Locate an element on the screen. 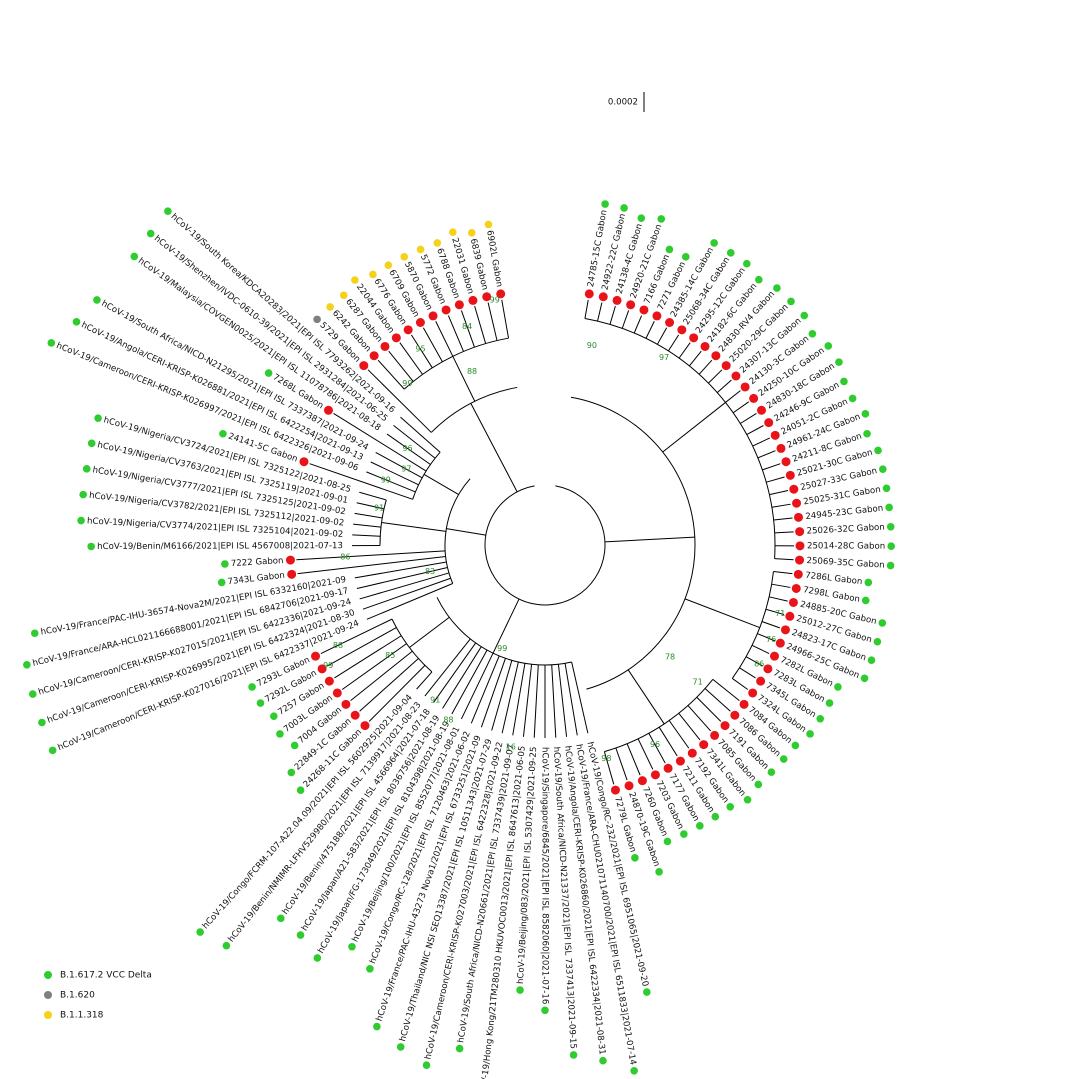 The height and width of the screenshot is (1079, 1084). leaf-label: 7222 Gabon is located at coordinates (257, 562).